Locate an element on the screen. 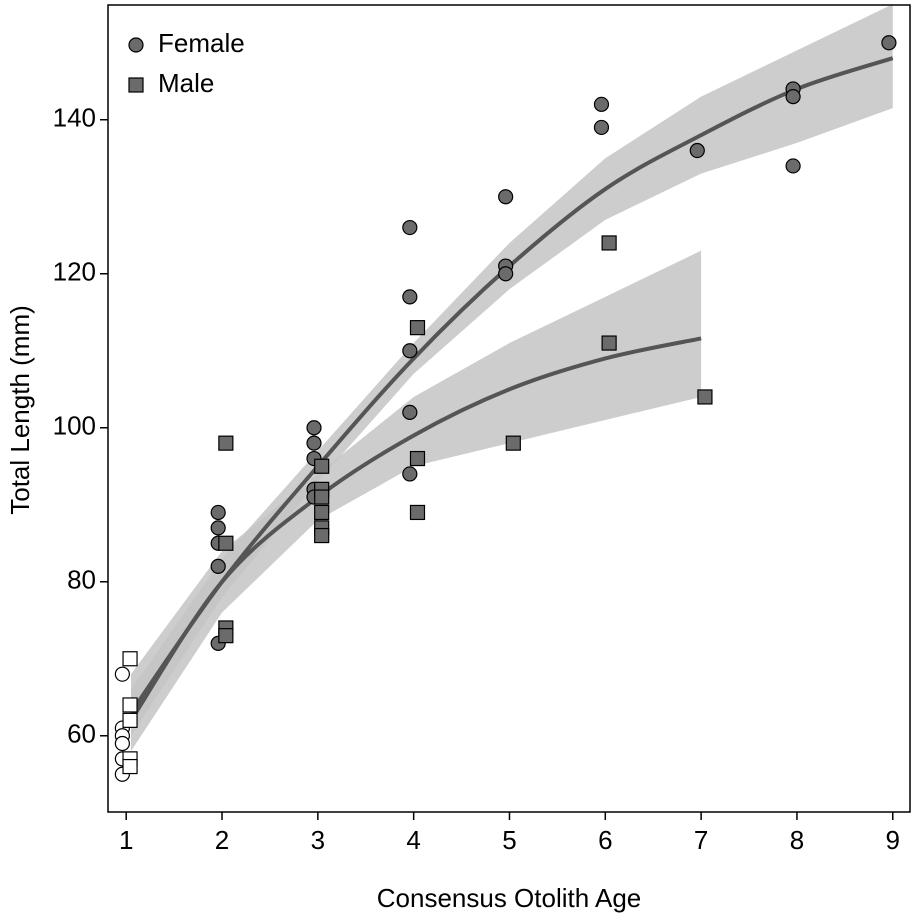 The width and height of the screenshot is (915, 921). x-tick-label: 3 is located at coordinates (318, 840).